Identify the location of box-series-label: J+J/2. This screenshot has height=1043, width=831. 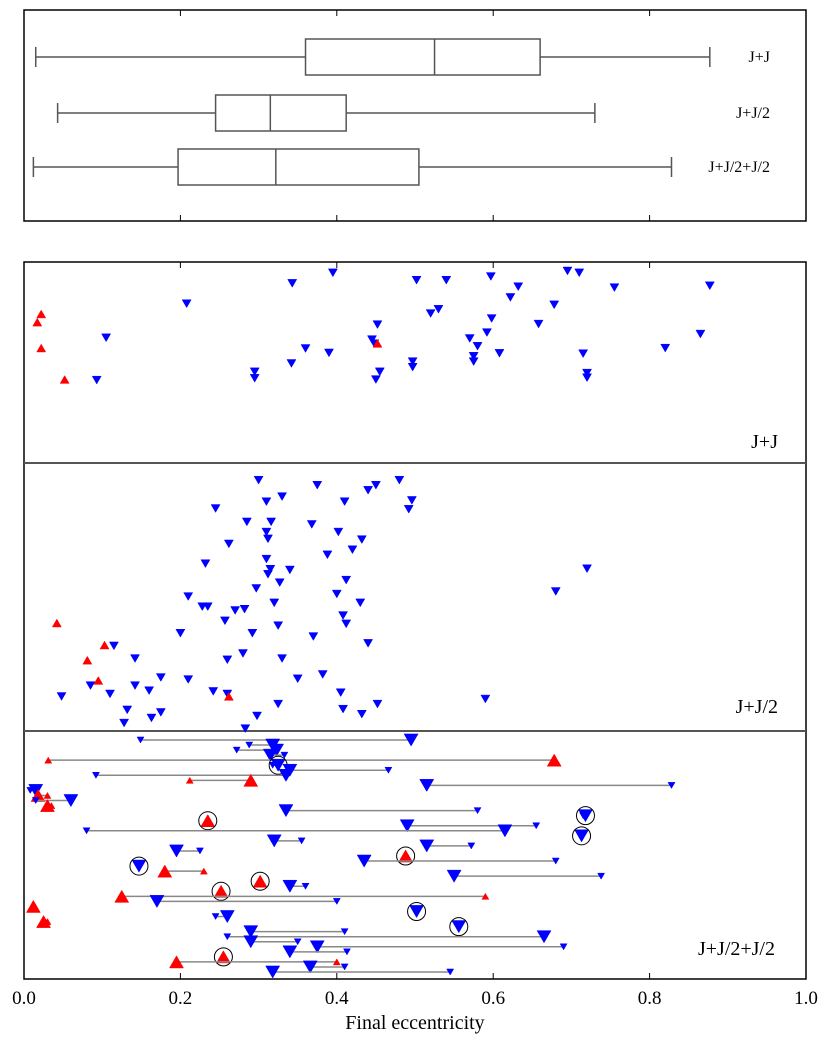
(753, 113).